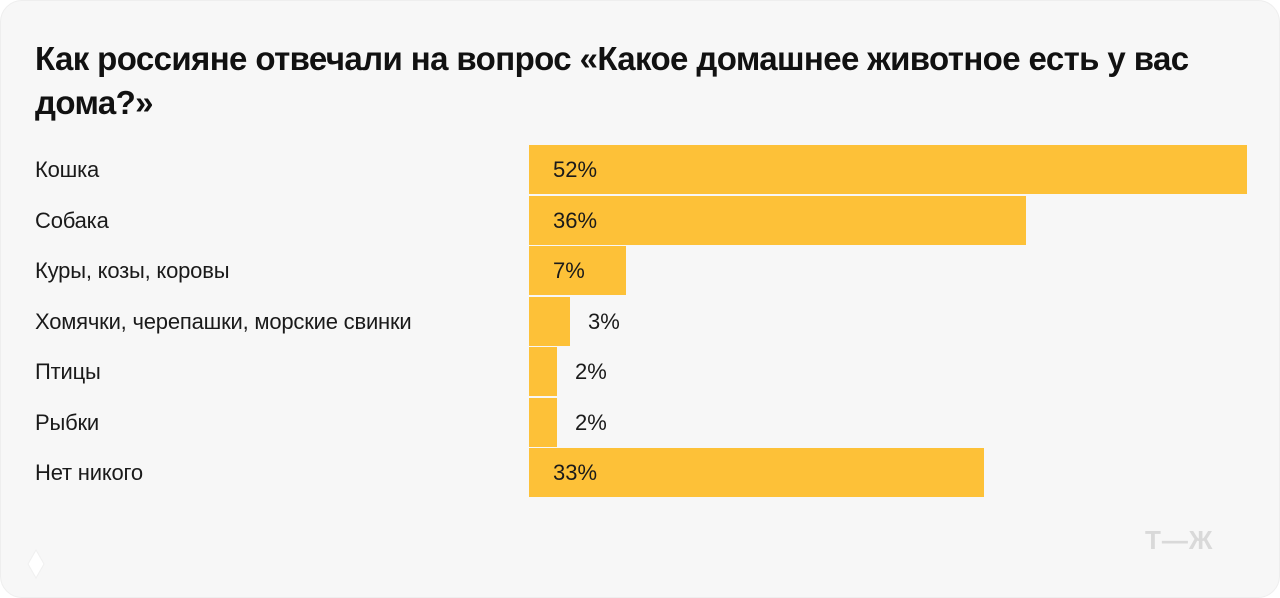 This screenshot has width=1280, height=598. What do you see at coordinates (575, 220) in the screenshot?
I see `value-label: 36%` at bounding box center [575, 220].